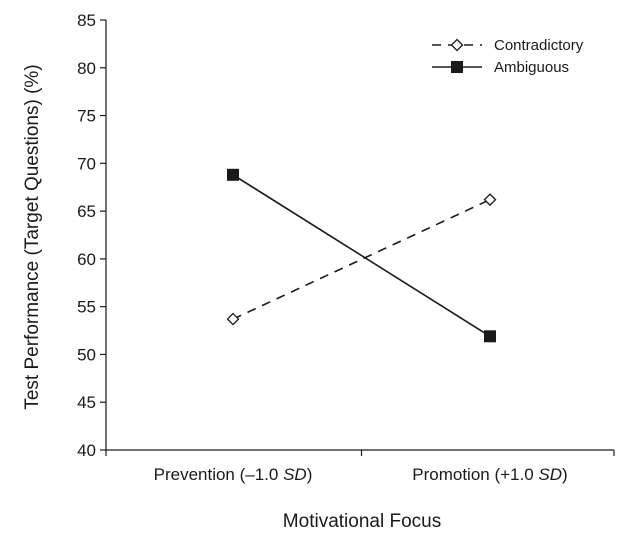 The height and width of the screenshot is (534, 630). Describe the element at coordinates (360, 466) in the screenshot. I see `x-axis: Prevention (–1.0 SD) Promotion (+1.0 SD)` at that location.